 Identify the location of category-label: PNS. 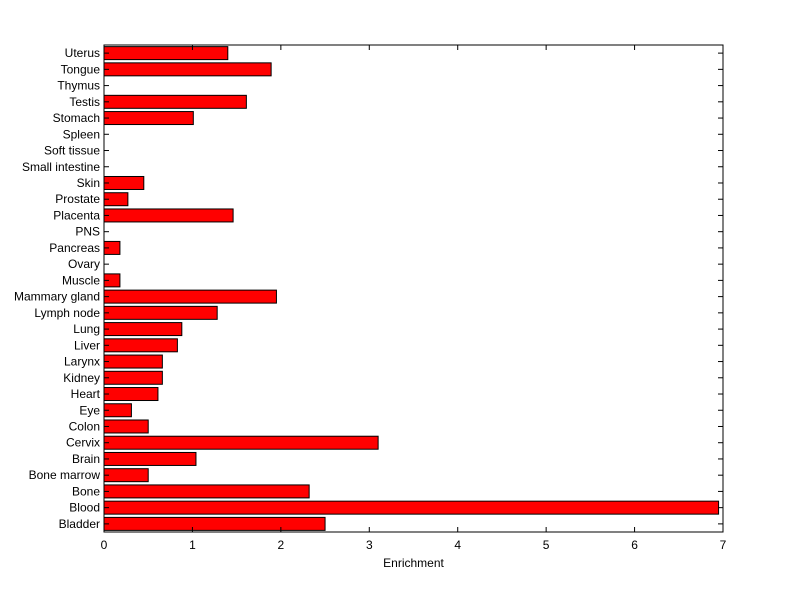
(87, 232).